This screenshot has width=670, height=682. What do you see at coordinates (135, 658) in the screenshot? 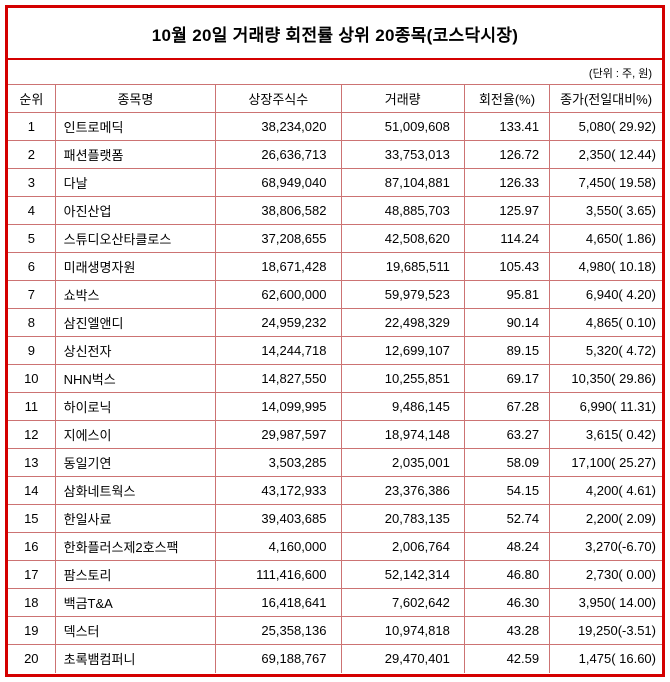
I see `table-cell: 초록뱀컴퍼니` at bounding box center [135, 658].